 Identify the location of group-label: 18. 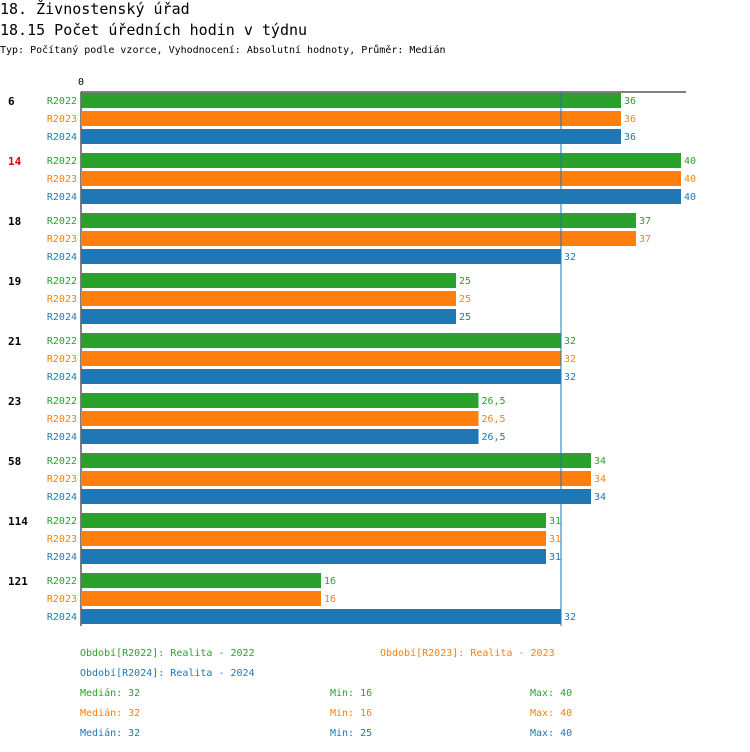
(14, 221).